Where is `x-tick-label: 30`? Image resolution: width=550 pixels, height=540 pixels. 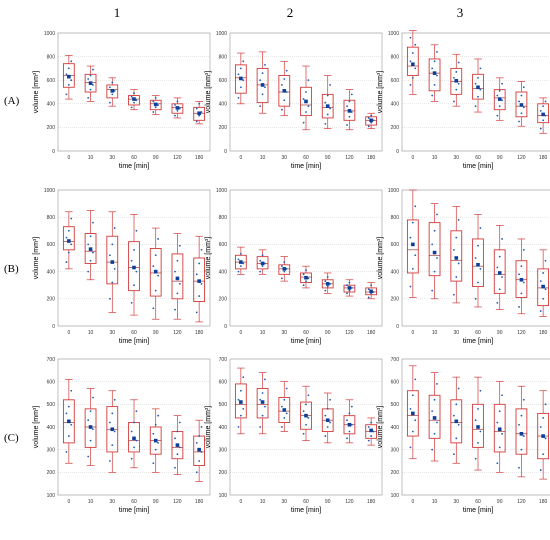 x-tick-label: 30 is located at coordinates (113, 502).